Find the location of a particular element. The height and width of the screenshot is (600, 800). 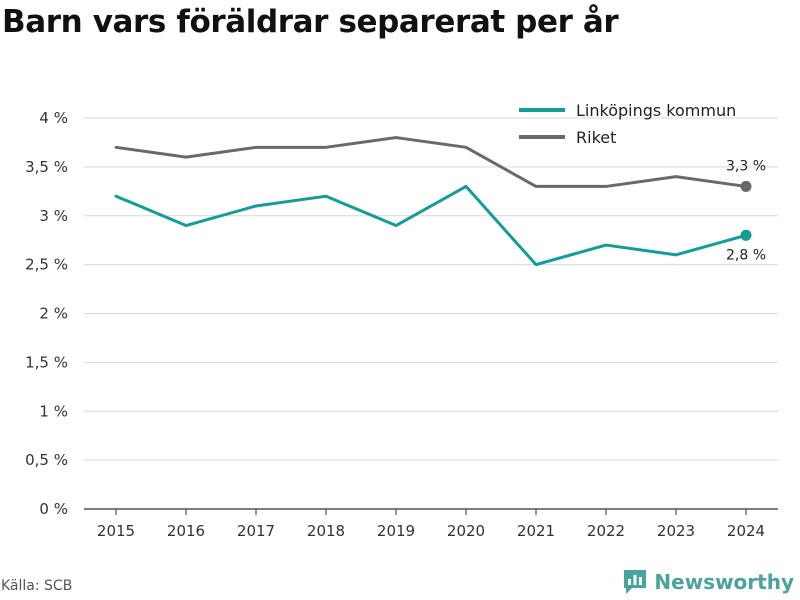

x-tick-label: 2023 is located at coordinates (676, 531).